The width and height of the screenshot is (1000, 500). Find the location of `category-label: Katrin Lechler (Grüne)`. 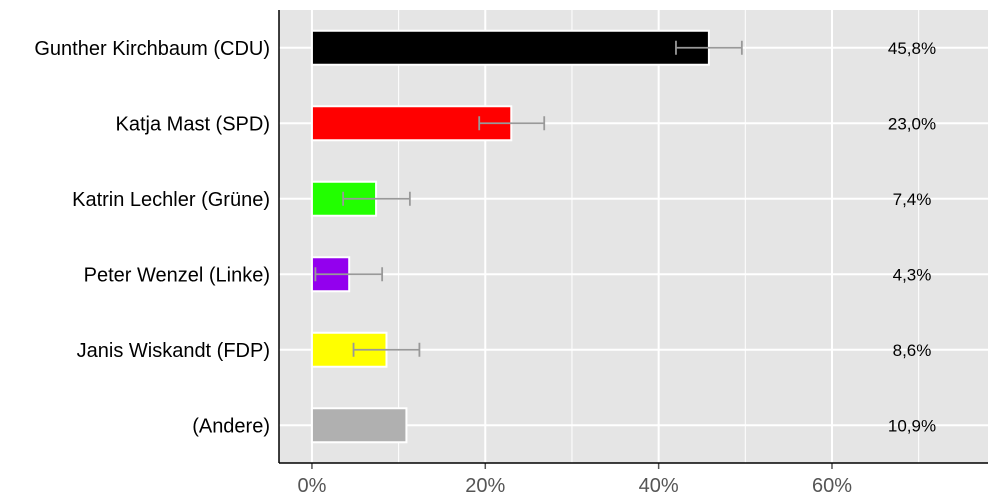

category-label: Katrin Lechler (Grüne) is located at coordinates (171, 200).